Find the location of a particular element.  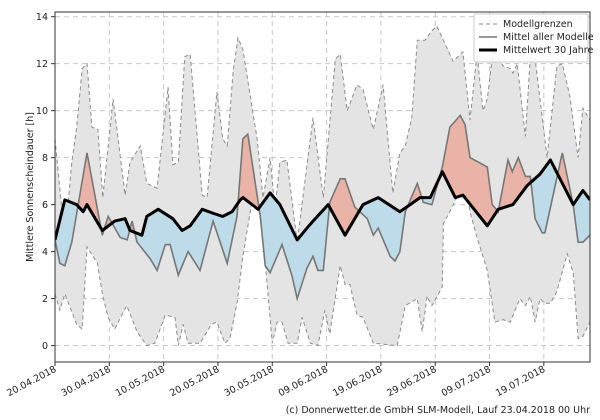

legend-label-bounds: Modellgrenzen is located at coordinates (538, 24).